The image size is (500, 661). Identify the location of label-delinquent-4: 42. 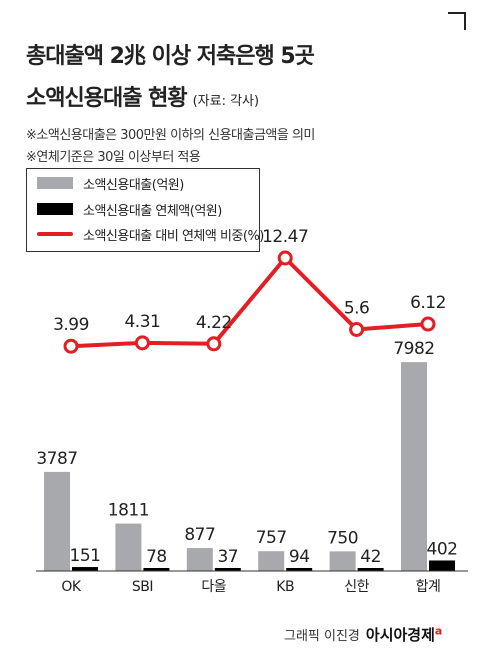
(370, 557).